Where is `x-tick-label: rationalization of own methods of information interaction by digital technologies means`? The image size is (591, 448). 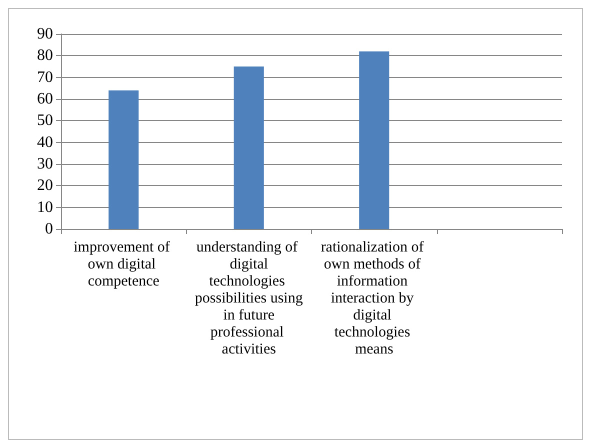
x-tick-label: rationalization of own methods of information interaction by digital technologies means is located at coordinates (374, 299).